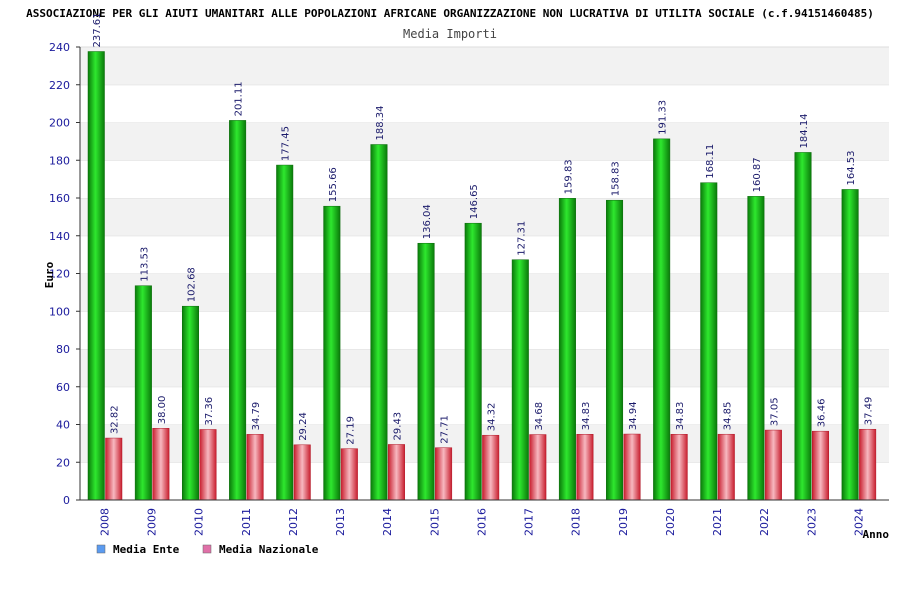  Describe the element at coordinates (59, 274) in the screenshot. I see `y-tick-label: 120` at that location.